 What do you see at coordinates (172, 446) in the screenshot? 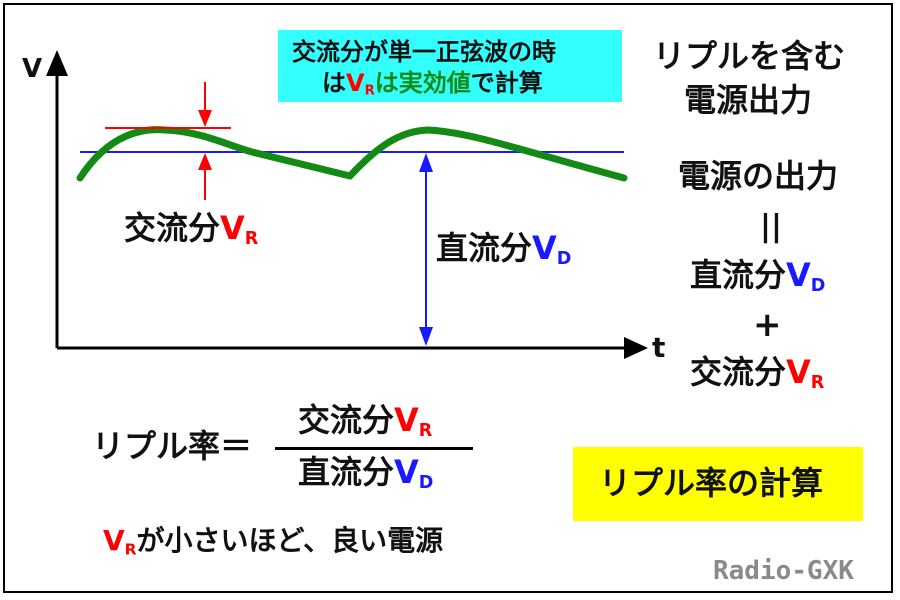
I see `ripple-factor-lhs: リプル率＝` at bounding box center [172, 446].